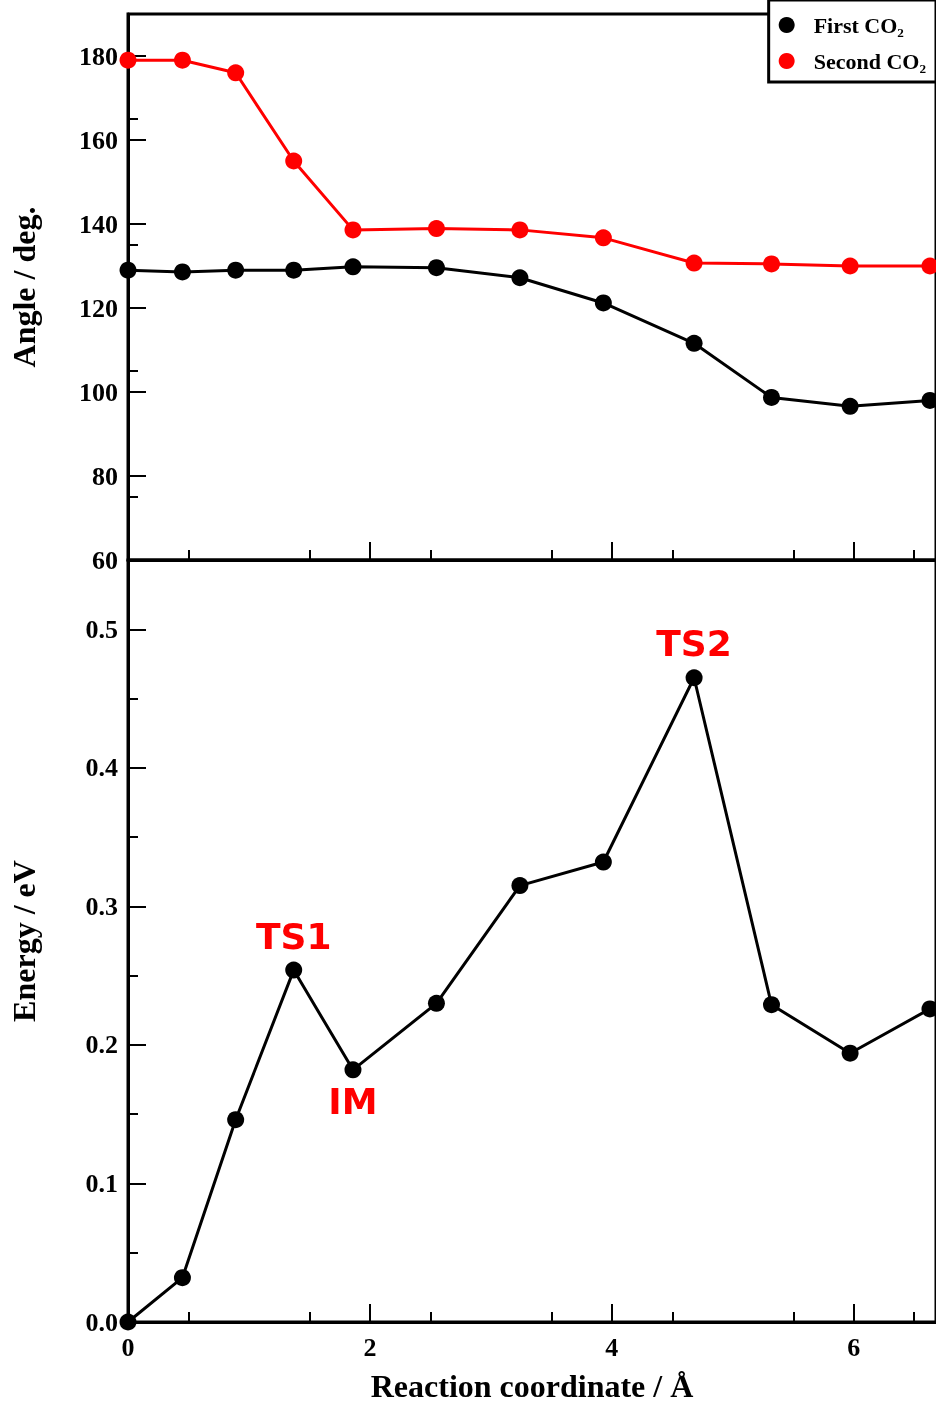  Describe the element at coordinates (101, 629) in the screenshot. I see `y-tick-label: 0.5` at that location.